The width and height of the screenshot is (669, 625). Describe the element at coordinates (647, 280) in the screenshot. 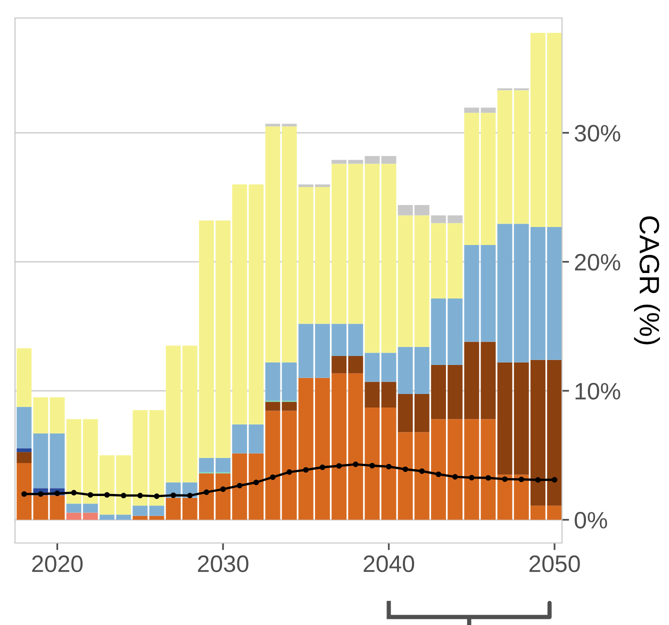

I see `y-axis-title: CAGR (%)` at that location.